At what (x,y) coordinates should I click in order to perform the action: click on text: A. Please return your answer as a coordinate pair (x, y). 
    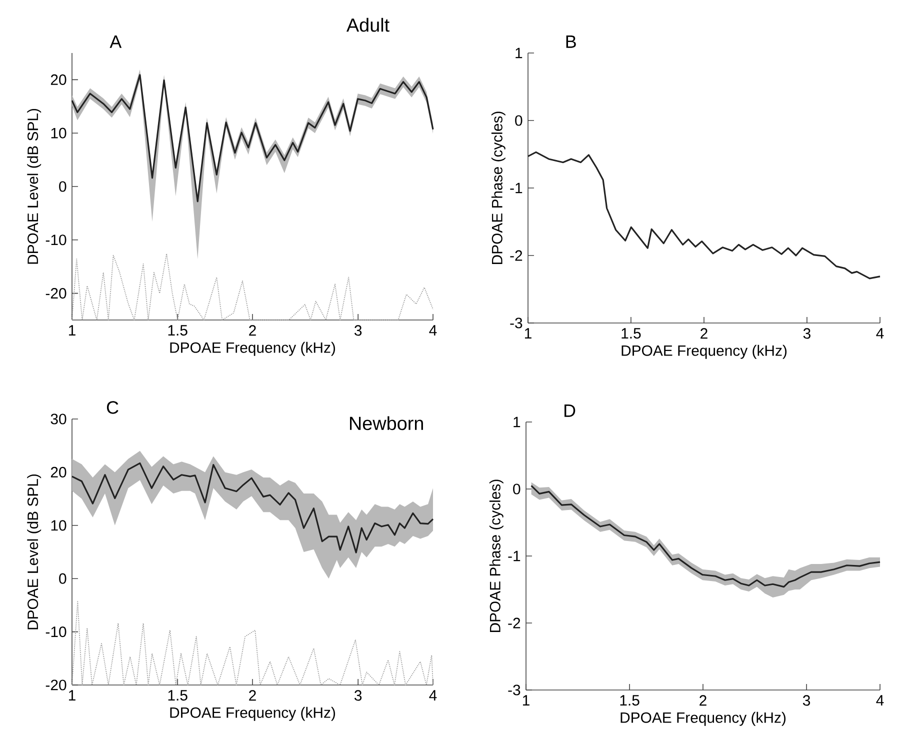
    Looking at the image, I should click on (116, 41).